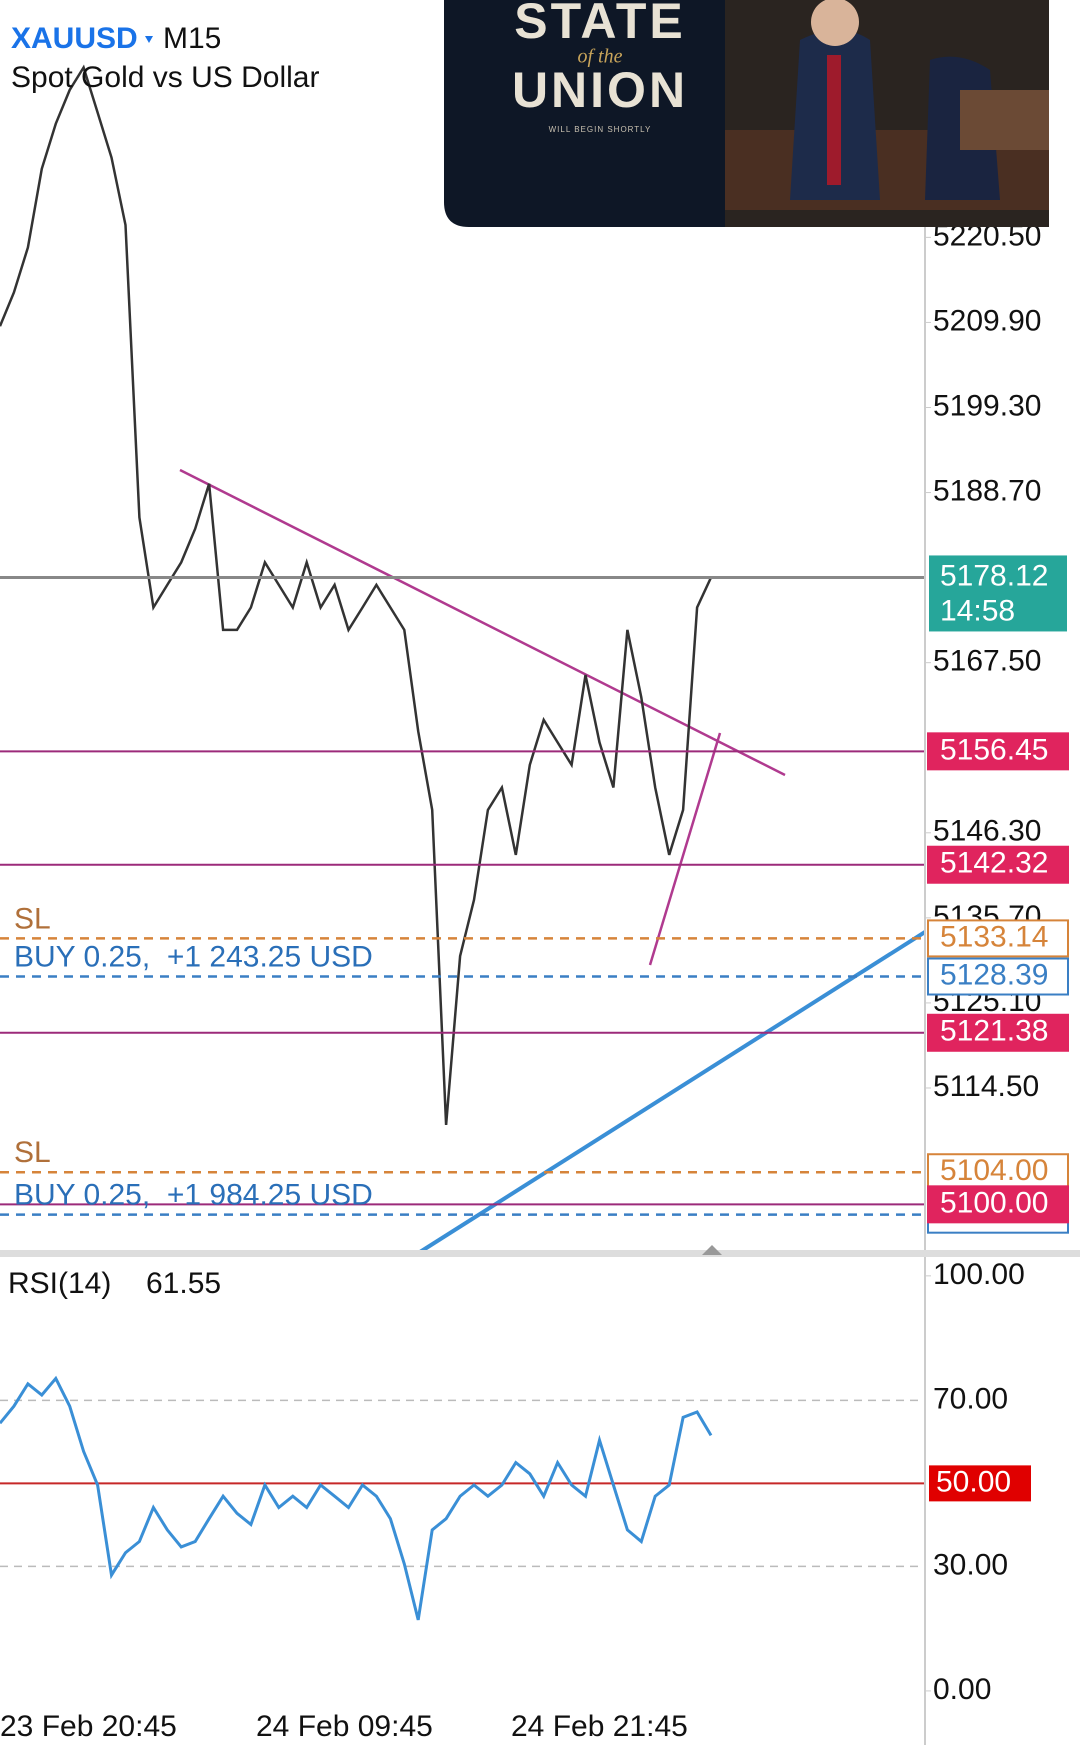  What do you see at coordinates (712, 1250) in the screenshot?
I see `collapse-handle` at bounding box center [712, 1250].